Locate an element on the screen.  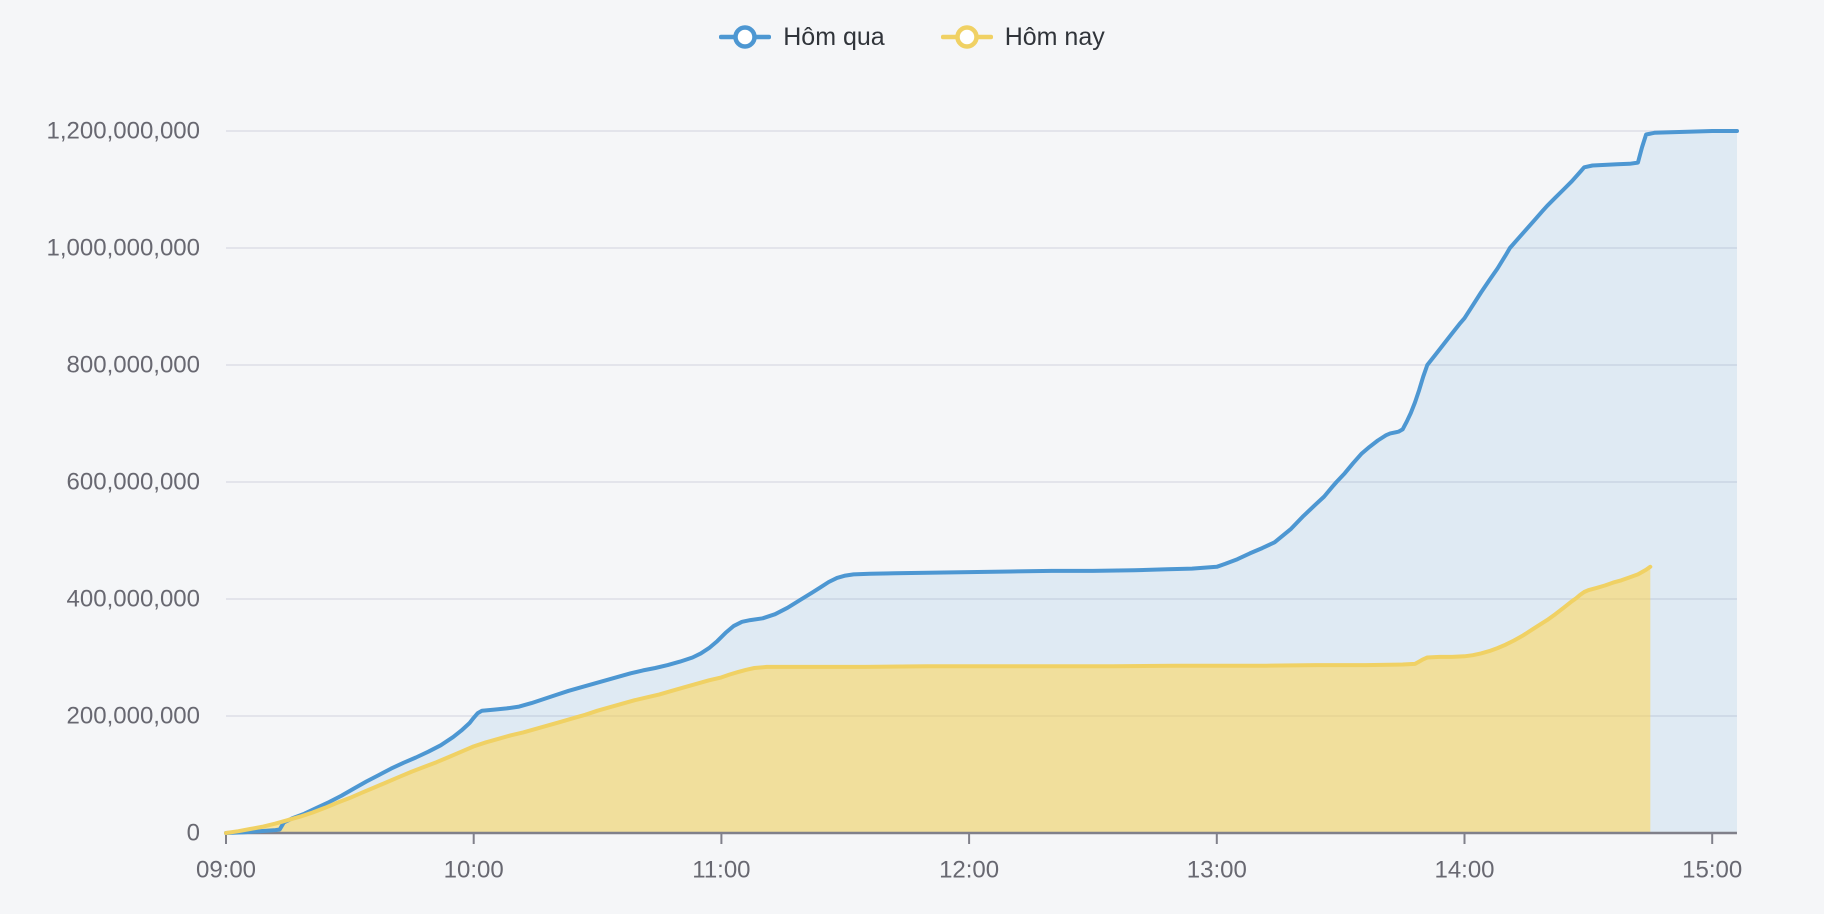
x-axis-label: 10:00 is located at coordinates (474, 870).